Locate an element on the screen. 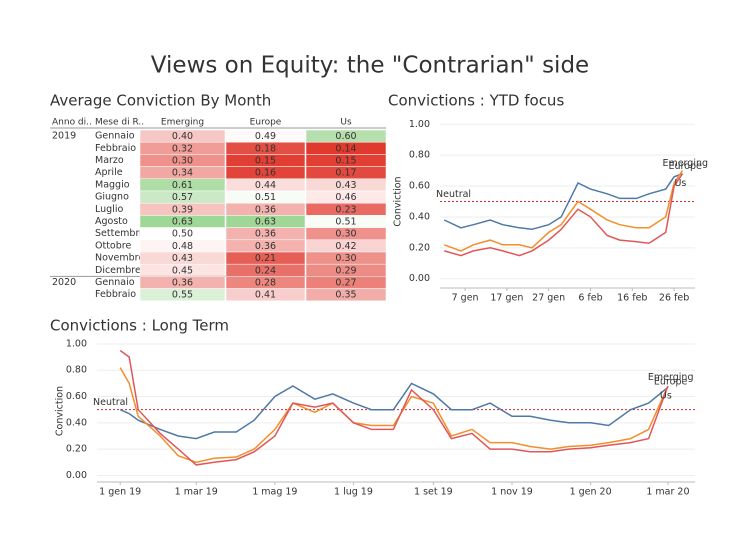 Image resolution: width=740 pixels, height=547 pixels. cell-label: 0.16 is located at coordinates (265, 173).